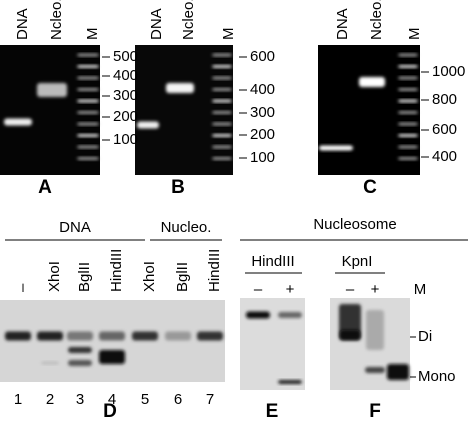 The height and width of the screenshot is (425, 474). I want to click on band-label: Mono, so click(437, 376).